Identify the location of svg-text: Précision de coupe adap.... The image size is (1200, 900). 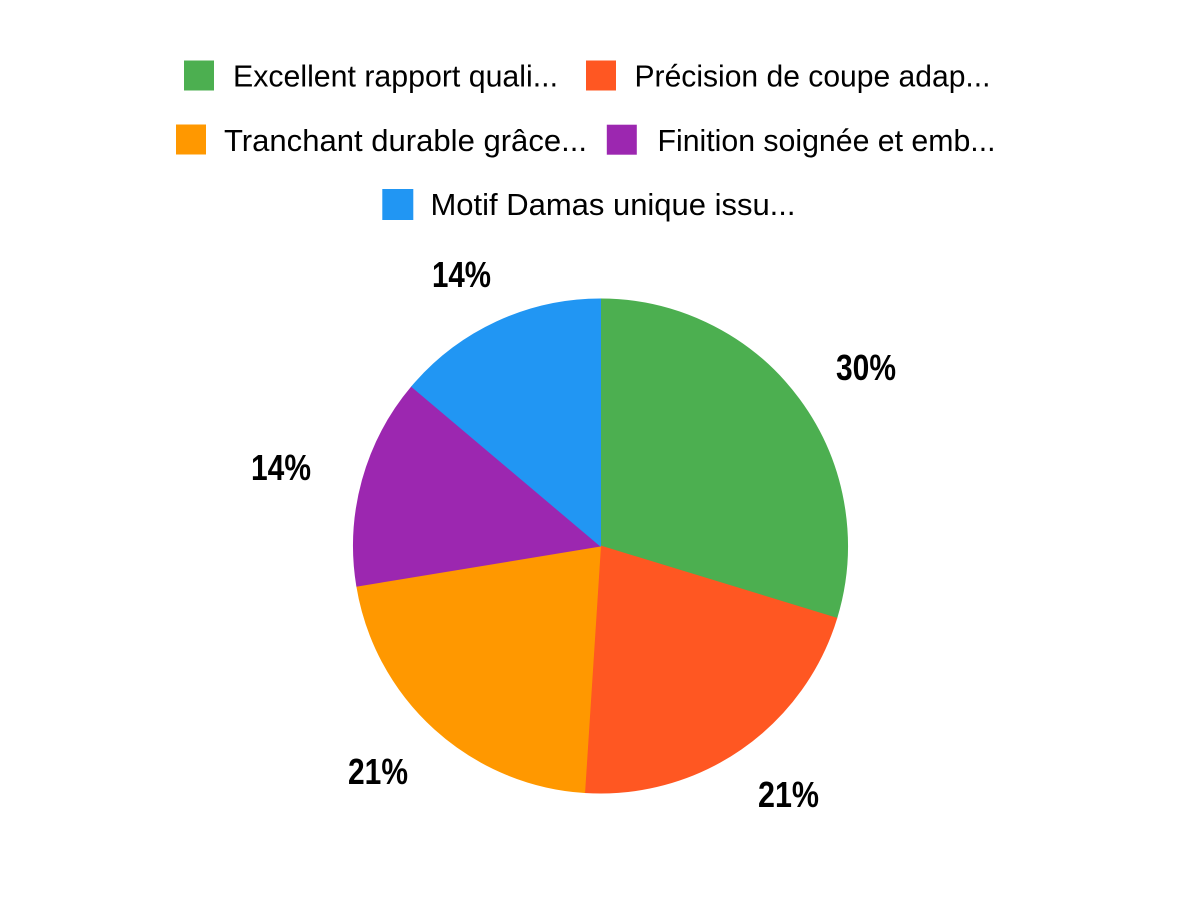
(813, 76).